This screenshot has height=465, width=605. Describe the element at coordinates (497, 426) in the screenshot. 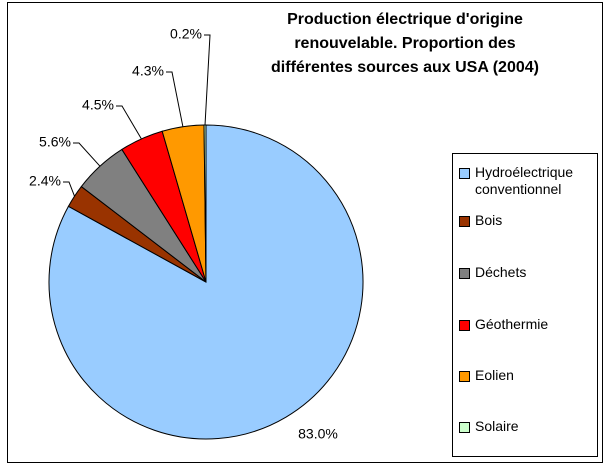

I see `legend-label: Solaire` at that location.